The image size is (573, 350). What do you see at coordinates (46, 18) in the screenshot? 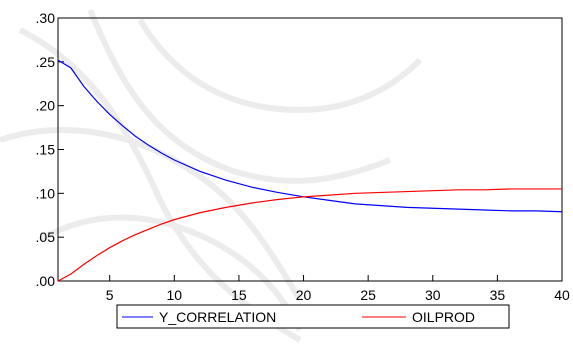
I see `y-tick-label: .30` at bounding box center [46, 18].